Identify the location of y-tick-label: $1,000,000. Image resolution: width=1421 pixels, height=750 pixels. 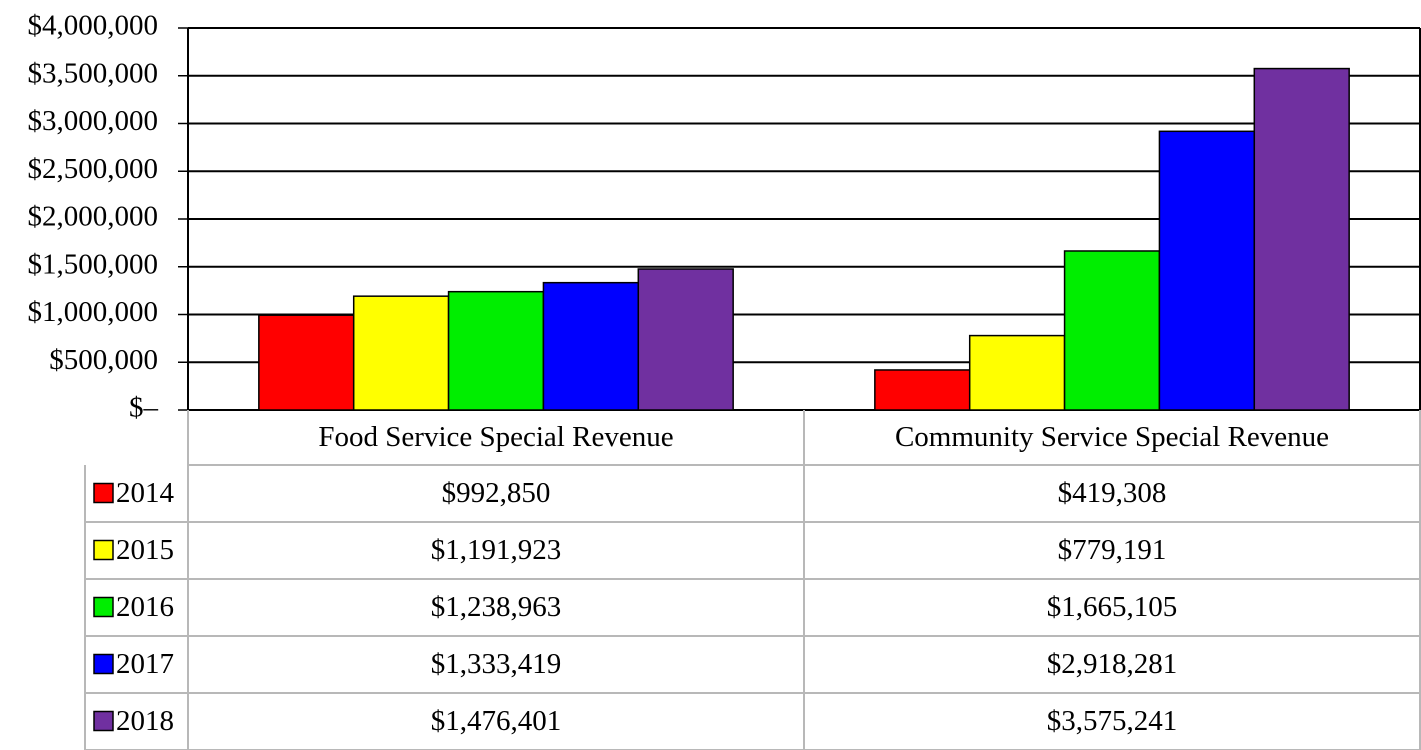
(93, 312).